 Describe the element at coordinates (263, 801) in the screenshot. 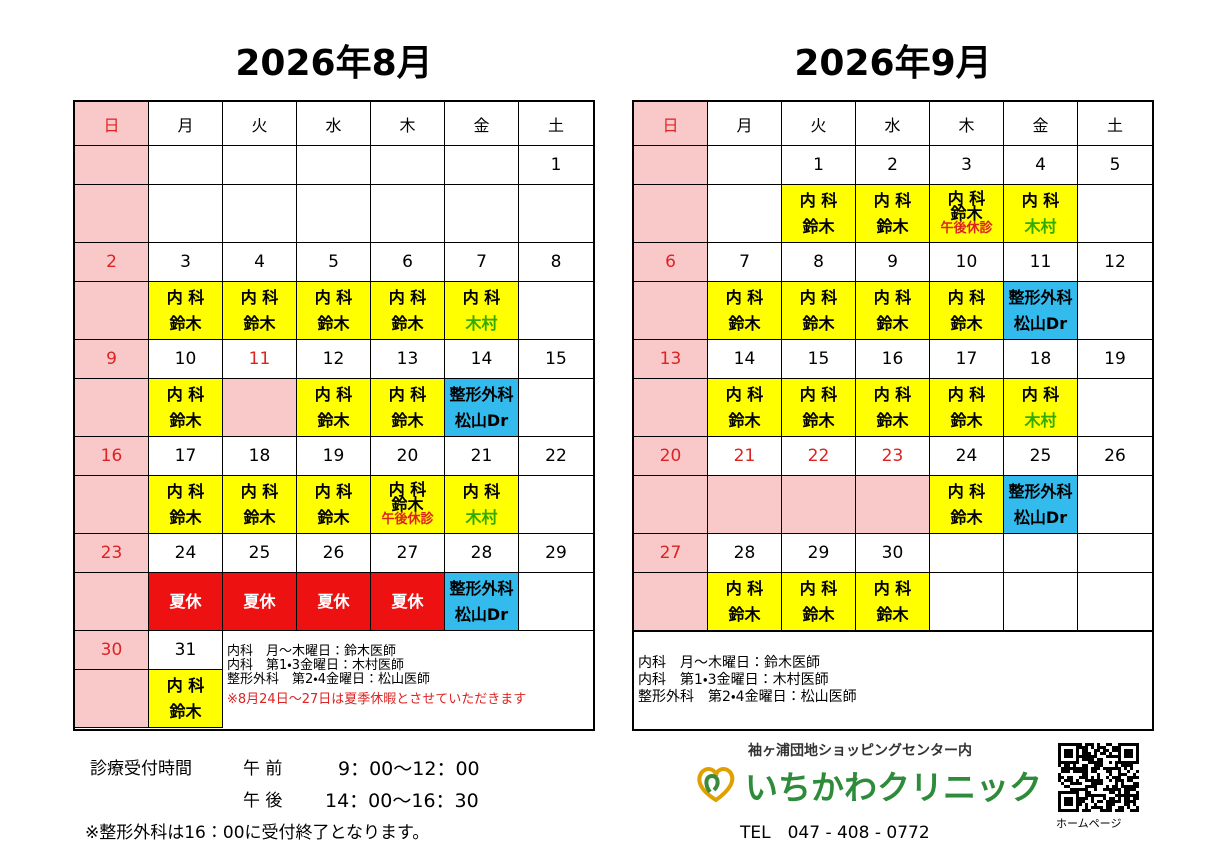

I see `hours-pm: 午 後` at that location.